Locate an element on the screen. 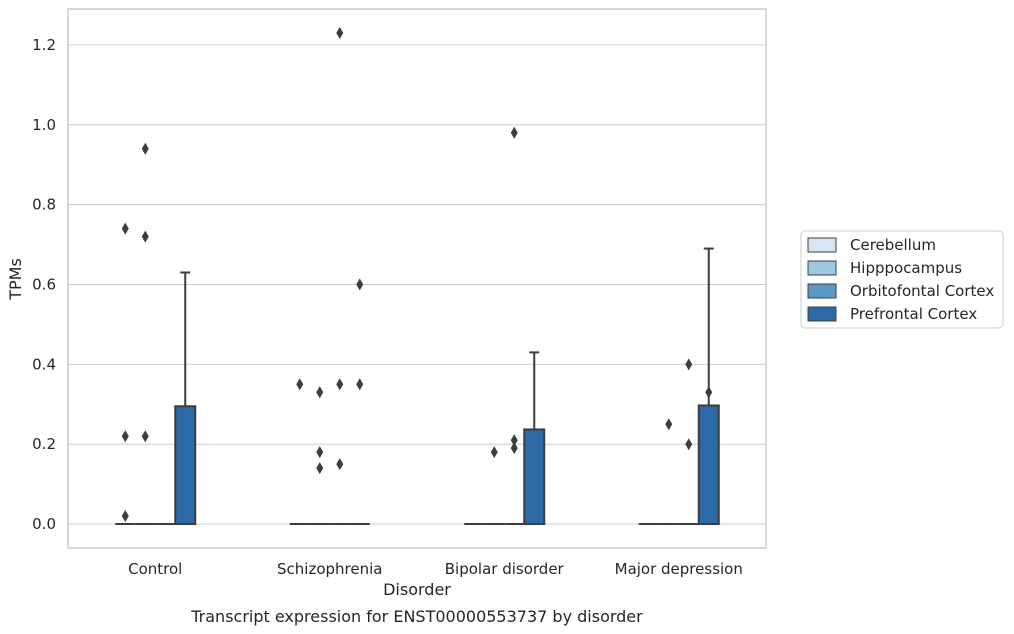  legend-frame is located at coordinates (902, 279).